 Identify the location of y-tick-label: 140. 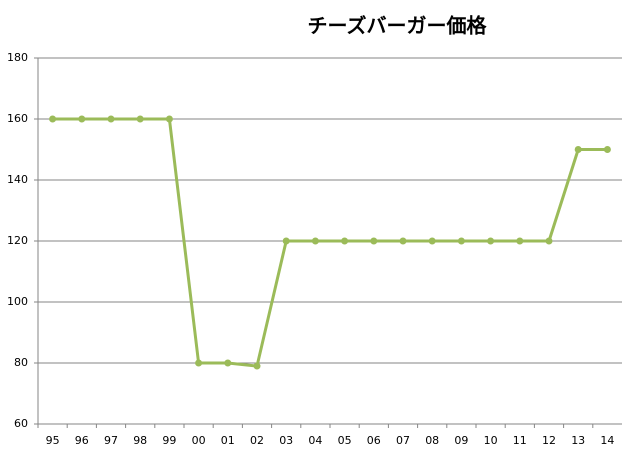
(17, 179).